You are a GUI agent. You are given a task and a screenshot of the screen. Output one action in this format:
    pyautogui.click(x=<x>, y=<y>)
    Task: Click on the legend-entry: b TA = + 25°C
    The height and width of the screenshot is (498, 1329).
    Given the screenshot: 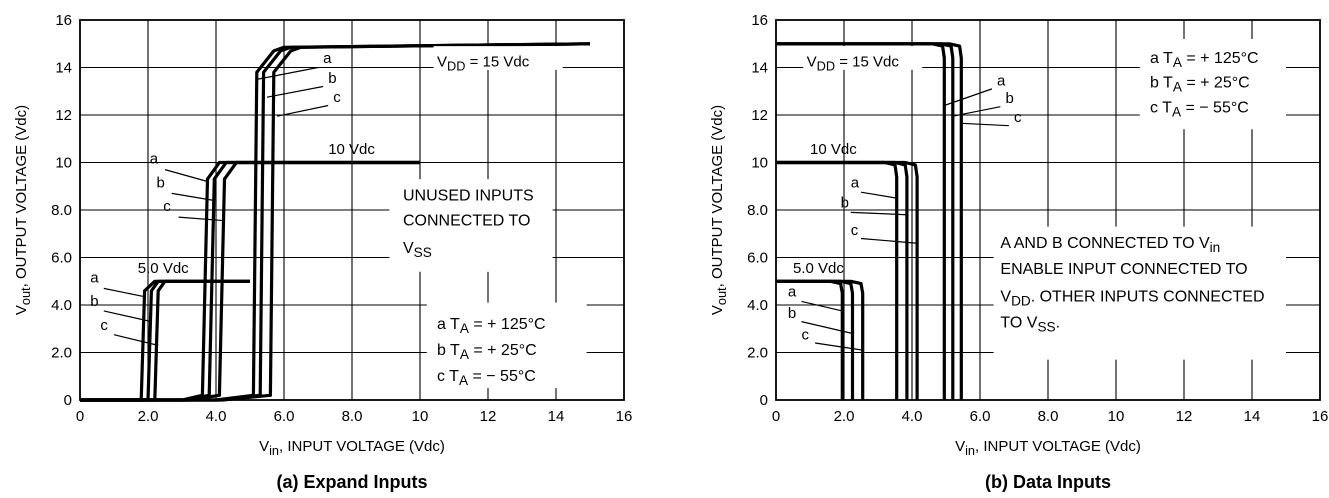 What is the action you would take?
    pyautogui.click(x=1200, y=85)
    